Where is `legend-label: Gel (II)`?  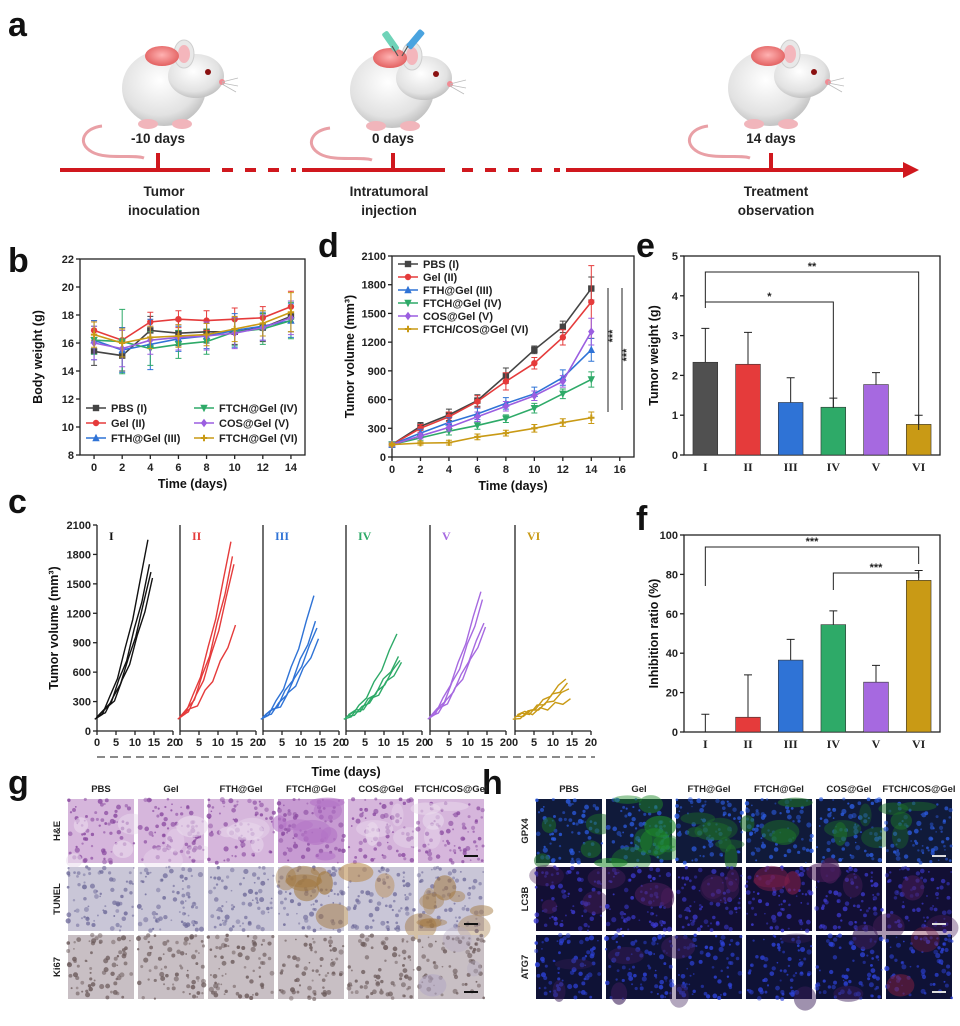
legend-label: Gel (II) is located at coordinates (128, 424).